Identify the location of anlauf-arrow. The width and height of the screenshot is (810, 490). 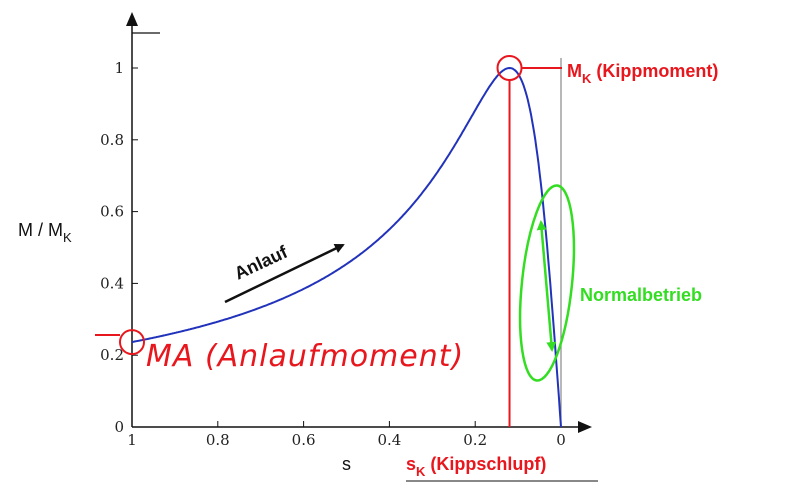
(284, 273).